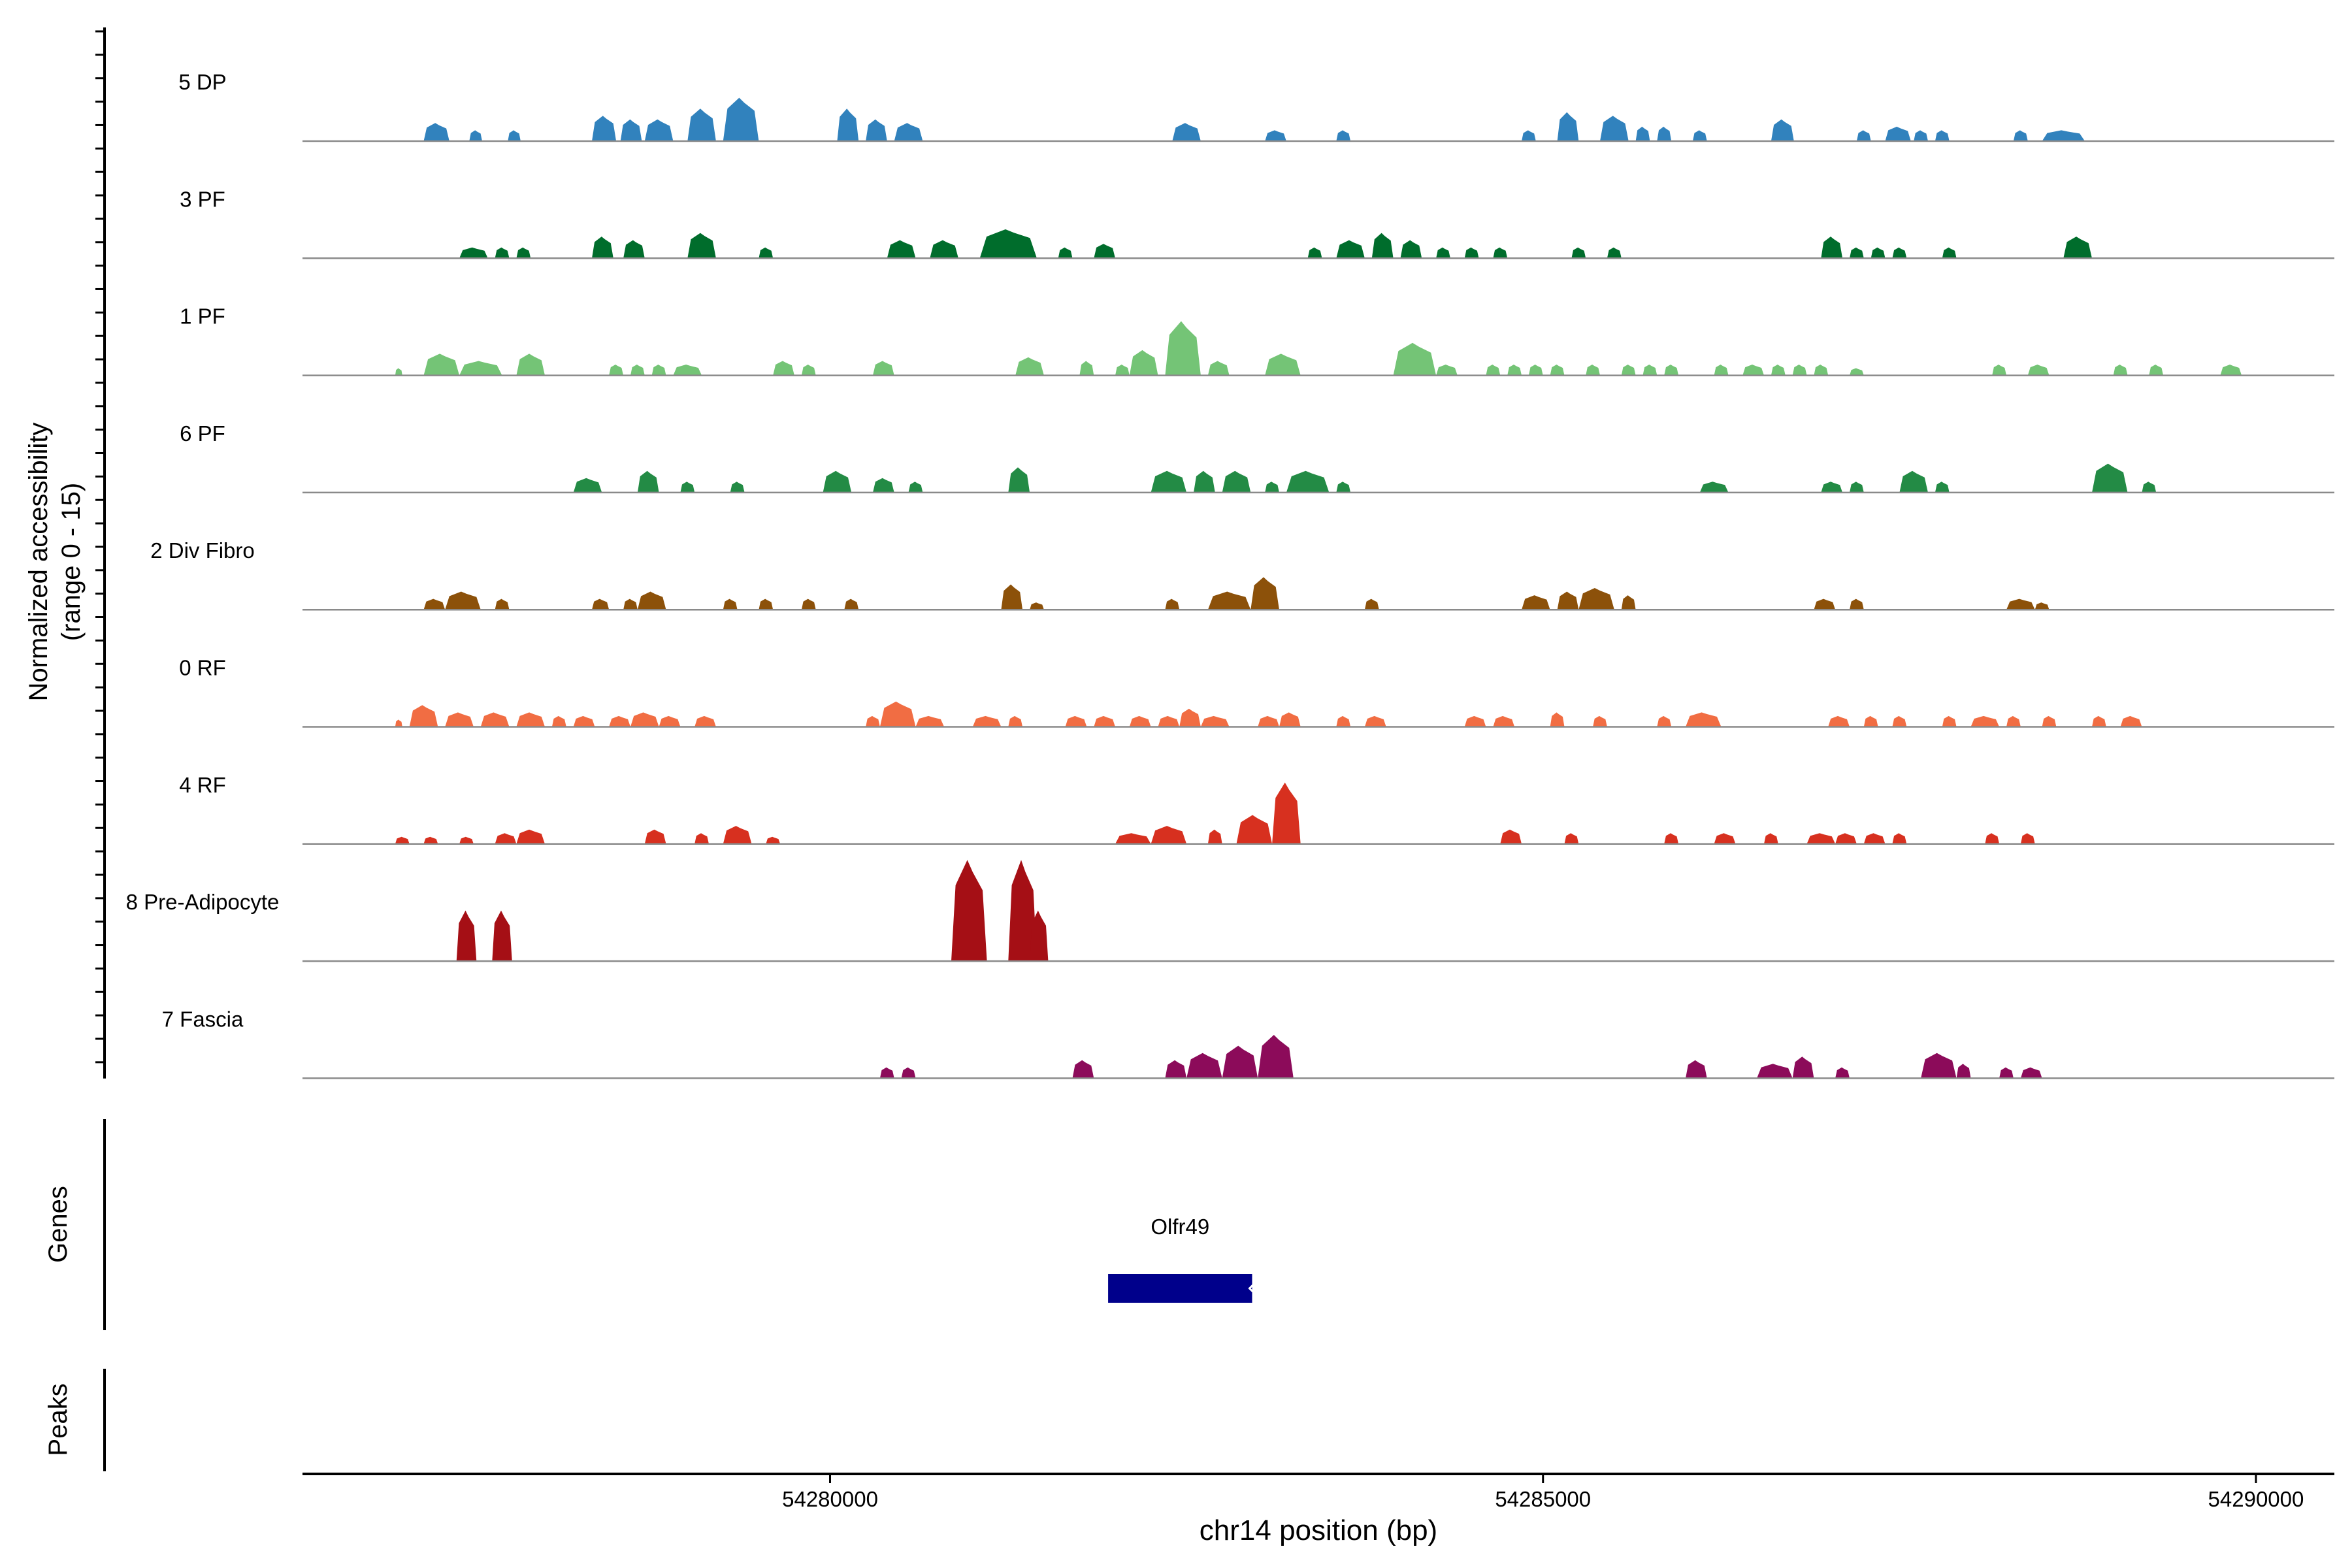 The width and height of the screenshot is (2352, 1568). I want to click on accessibility-y-axis, so click(100, 553).